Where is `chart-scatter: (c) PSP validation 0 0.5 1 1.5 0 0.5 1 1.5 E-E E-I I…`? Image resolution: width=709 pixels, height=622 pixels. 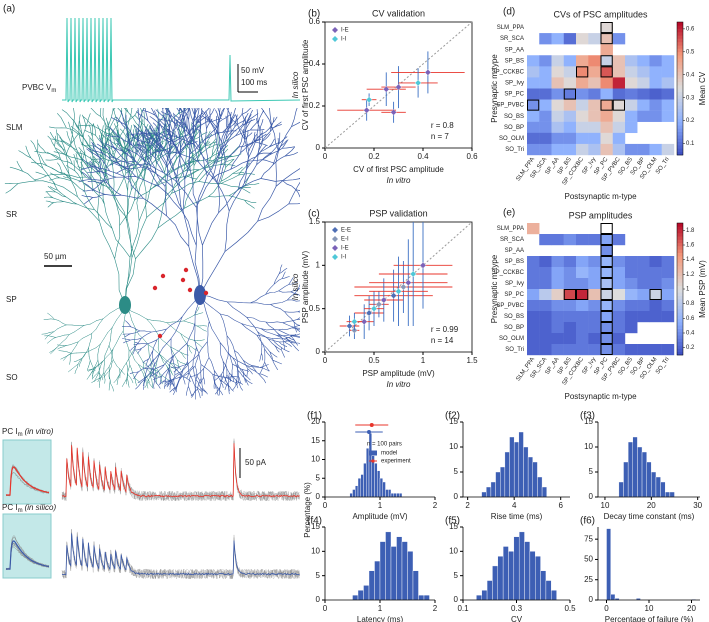
chart-scatter: (c) PSP validation 0 0.5 1 1.5 0 0.5 1 1.5 E-E E-I I… is located at coordinates (384, 298).